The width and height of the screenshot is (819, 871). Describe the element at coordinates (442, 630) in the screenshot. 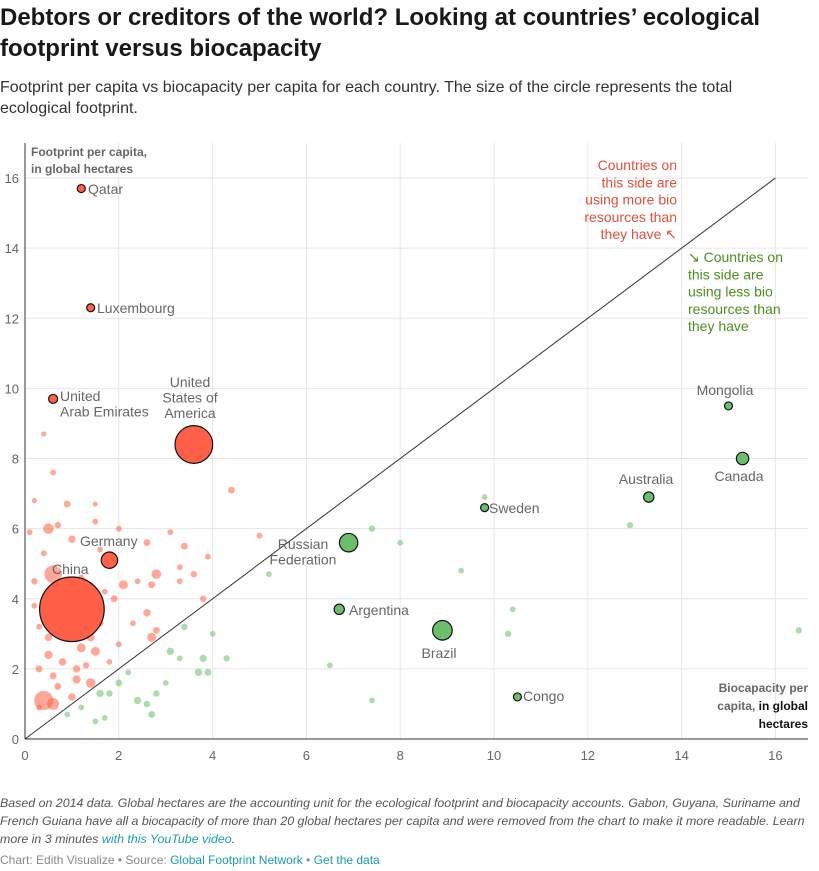

I see `point-brazil` at that location.